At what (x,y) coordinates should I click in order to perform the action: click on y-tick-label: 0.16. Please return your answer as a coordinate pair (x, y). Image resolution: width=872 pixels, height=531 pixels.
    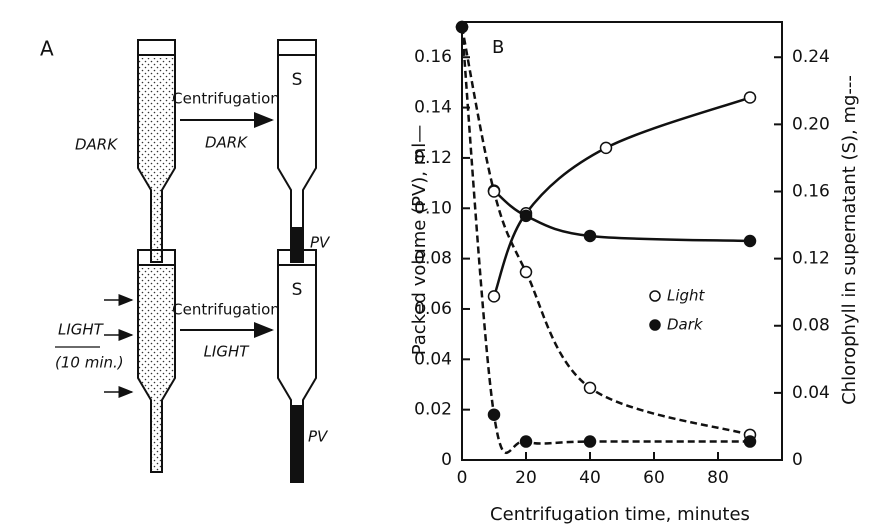
    Looking at the image, I should click on (433, 57).